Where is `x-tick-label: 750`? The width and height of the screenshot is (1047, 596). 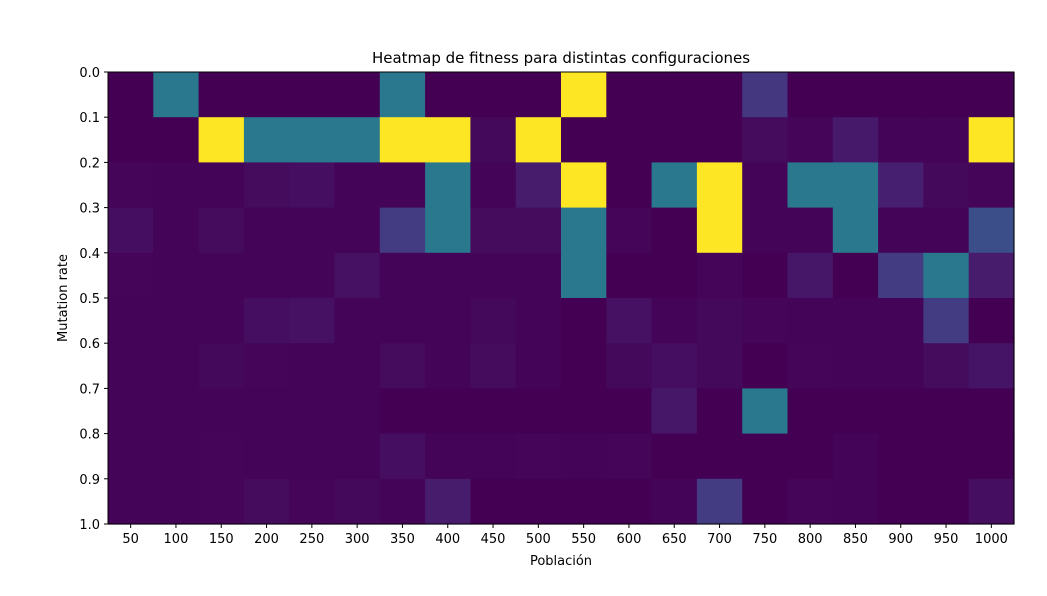
x-tick-label: 750 is located at coordinates (764, 539).